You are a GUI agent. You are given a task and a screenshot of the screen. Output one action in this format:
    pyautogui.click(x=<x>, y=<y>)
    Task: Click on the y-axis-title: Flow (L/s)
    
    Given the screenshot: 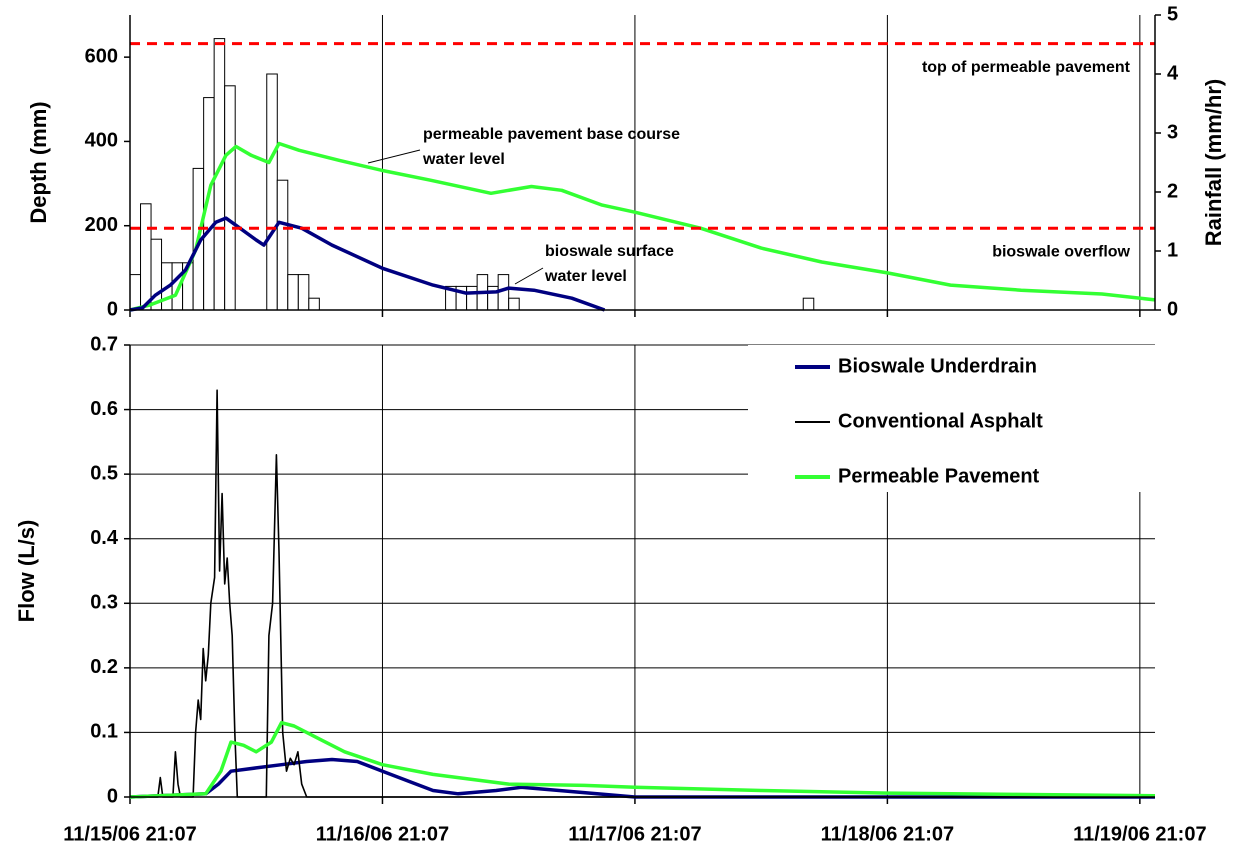 What is the action you would take?
    pyautogui.click(x=26, y=571)
    